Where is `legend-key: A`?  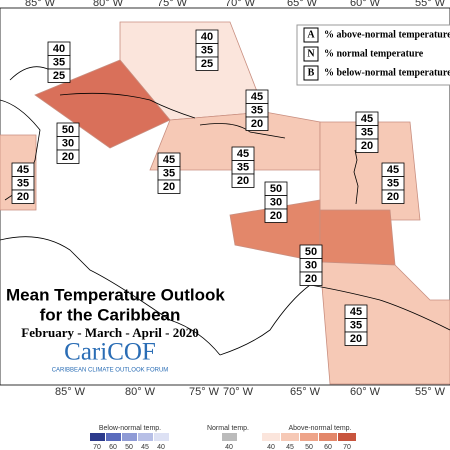 legend-key: A is located at coordinates (311, 34).